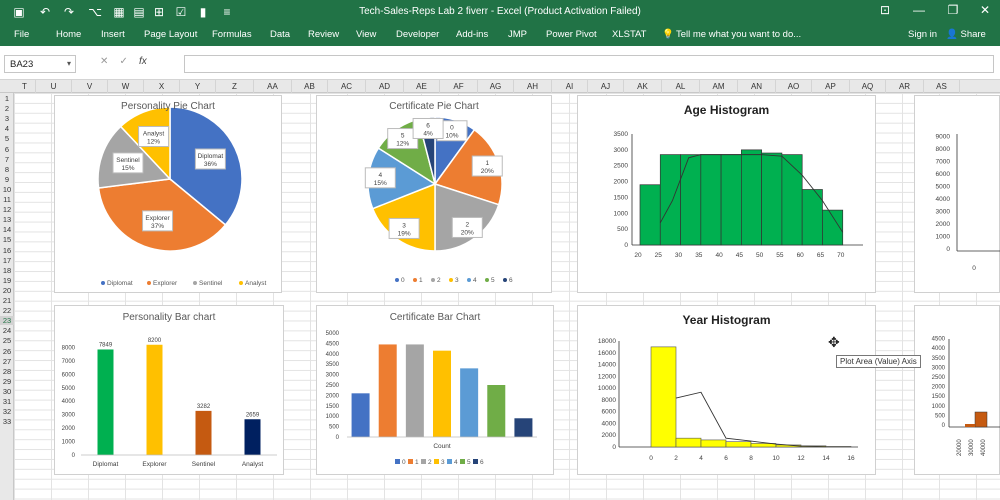 This screenshot has height=500, width=1000. What do you see at coordinates (681, 86) in the screenshot?
I see `column-header: AL` at bounding box center [681, 86].